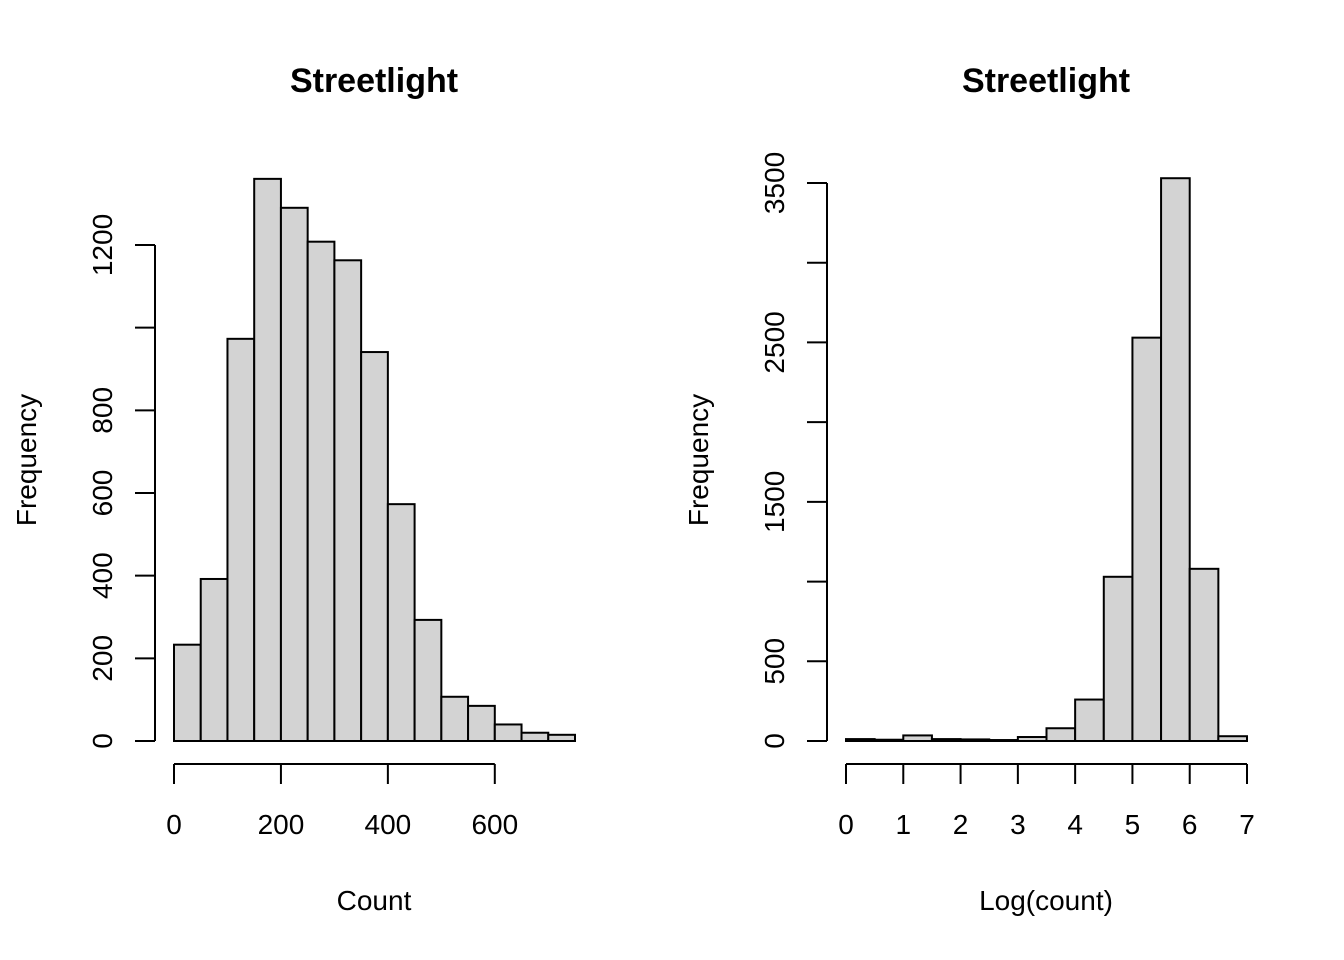  I want to click on y-tick-label: 1200, so click(102, 245).